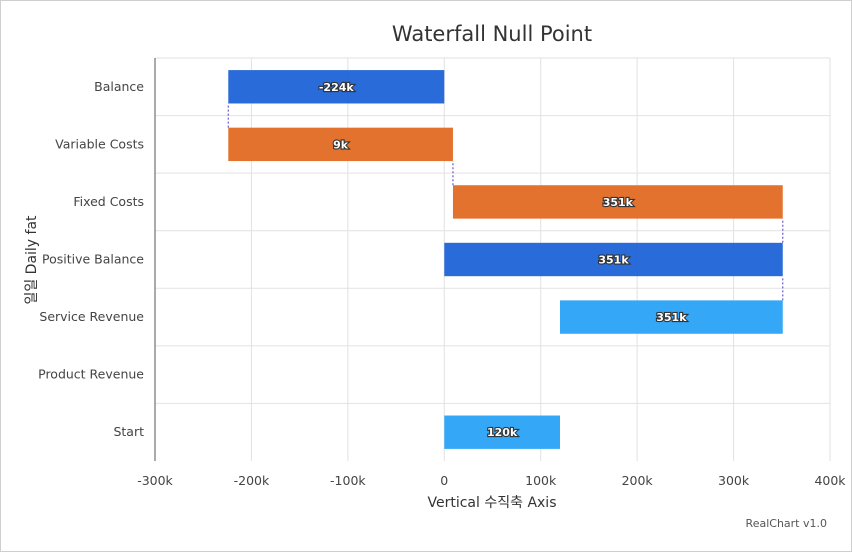 The height and width of the screenshot is (552, 852). What do you see at coordinates (93, 259) in the screenshot?
I see `category-label: Positive Balance` at bounding box center [93, 259].